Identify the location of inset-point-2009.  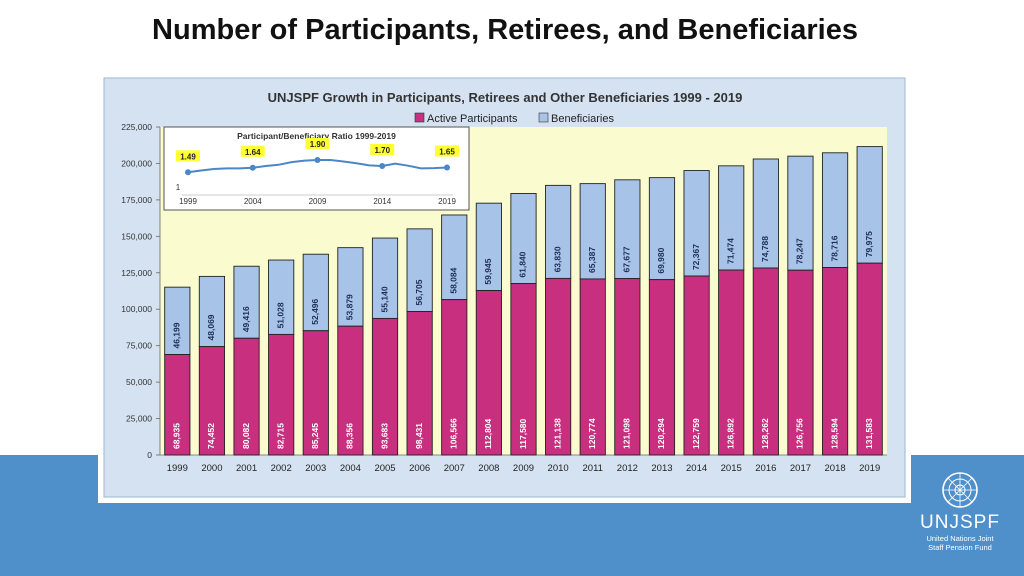
(317, 160).